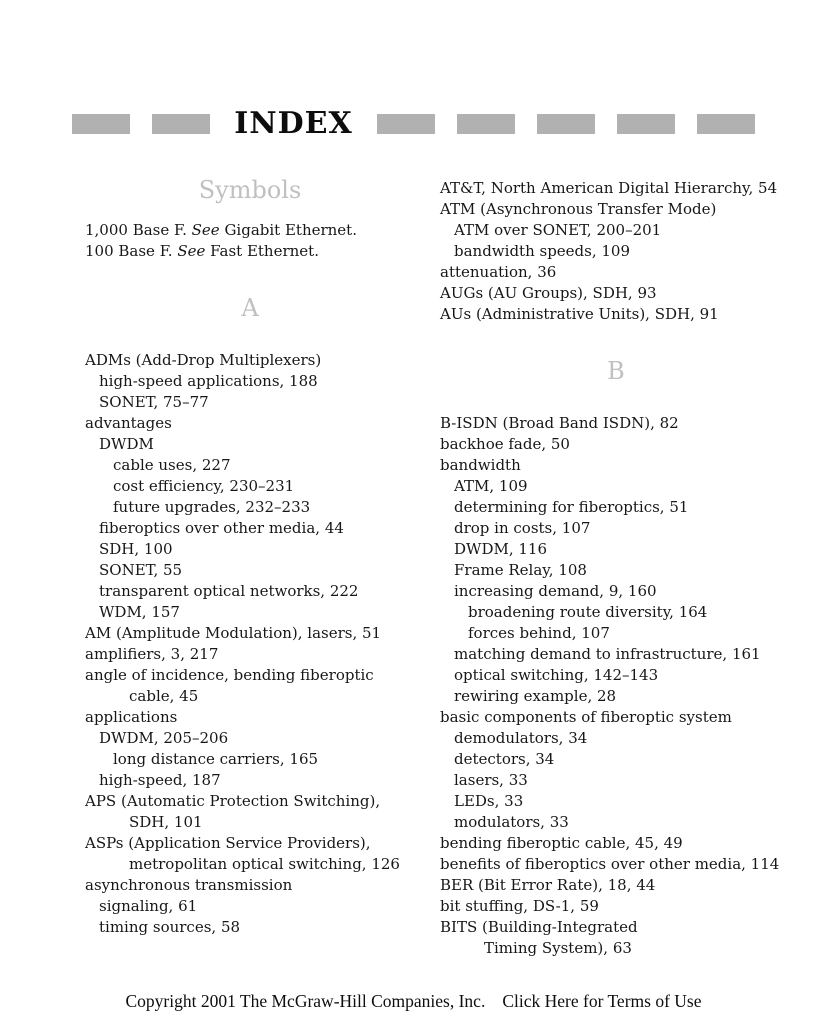  What do you see at coordinates (172, 465) in the screenshot?
I see `index-entry: cable uses, 227` at bounding box center [172, 465].